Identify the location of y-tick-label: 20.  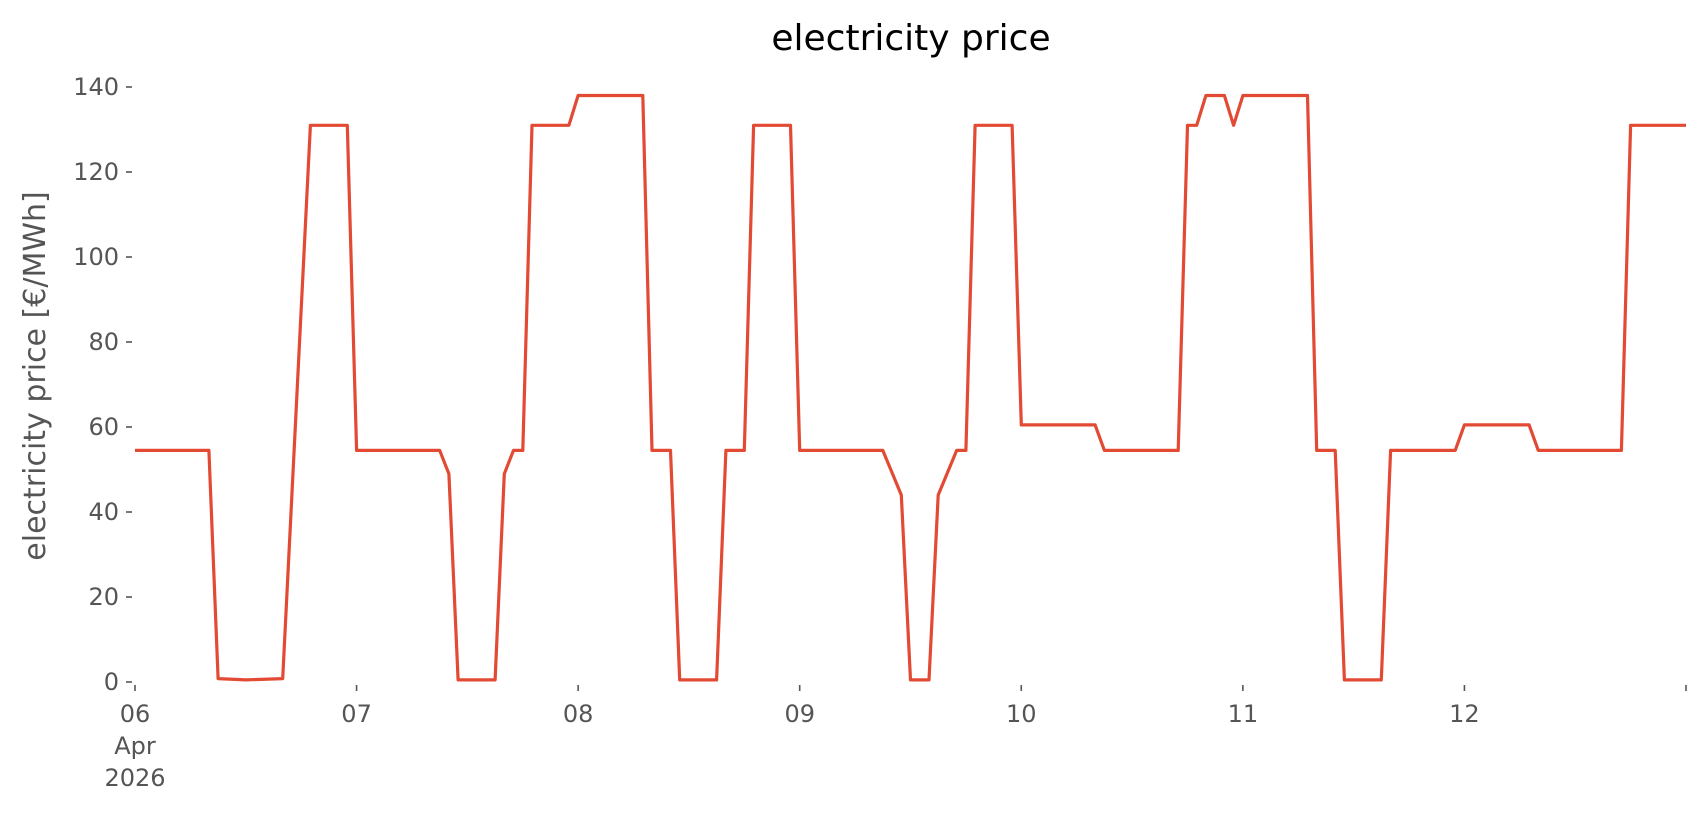
(103, 597).